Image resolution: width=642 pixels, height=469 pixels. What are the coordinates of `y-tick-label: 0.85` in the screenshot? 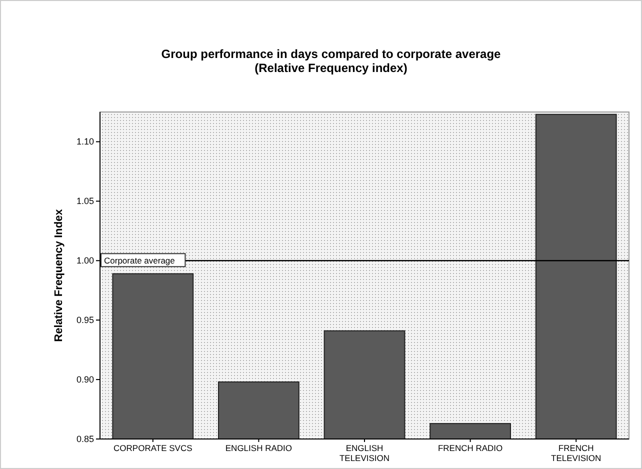 It's located at (85, 439).